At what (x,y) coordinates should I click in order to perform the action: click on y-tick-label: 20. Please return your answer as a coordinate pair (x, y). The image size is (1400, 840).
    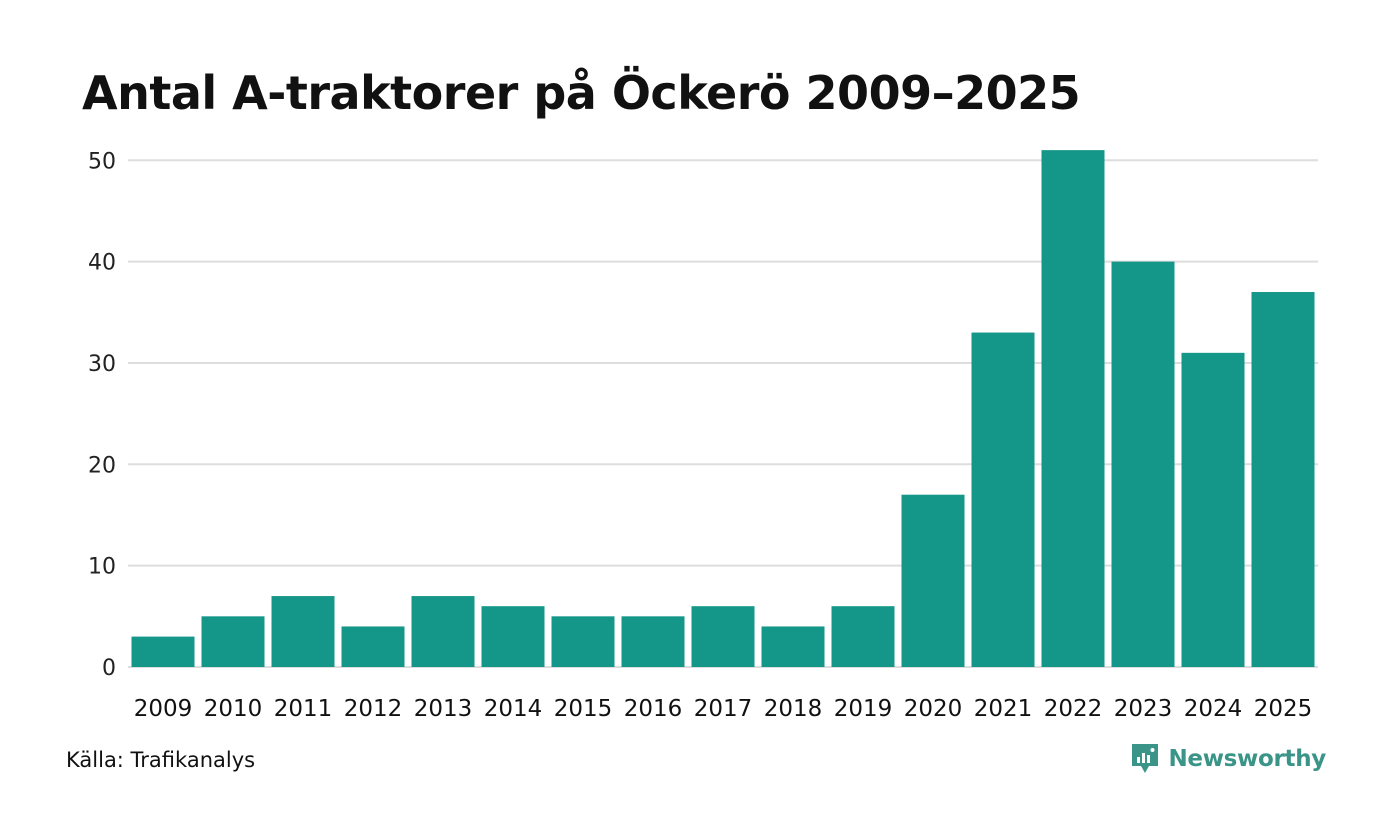
    Looking at the image, I should click on (102, 465).